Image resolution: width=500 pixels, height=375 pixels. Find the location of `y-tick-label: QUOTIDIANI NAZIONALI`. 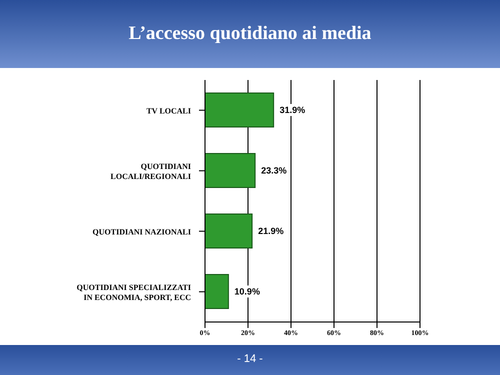

y-tick-label: QUOTIDIANI NAZIONALI is located at coordinates (141, 231).